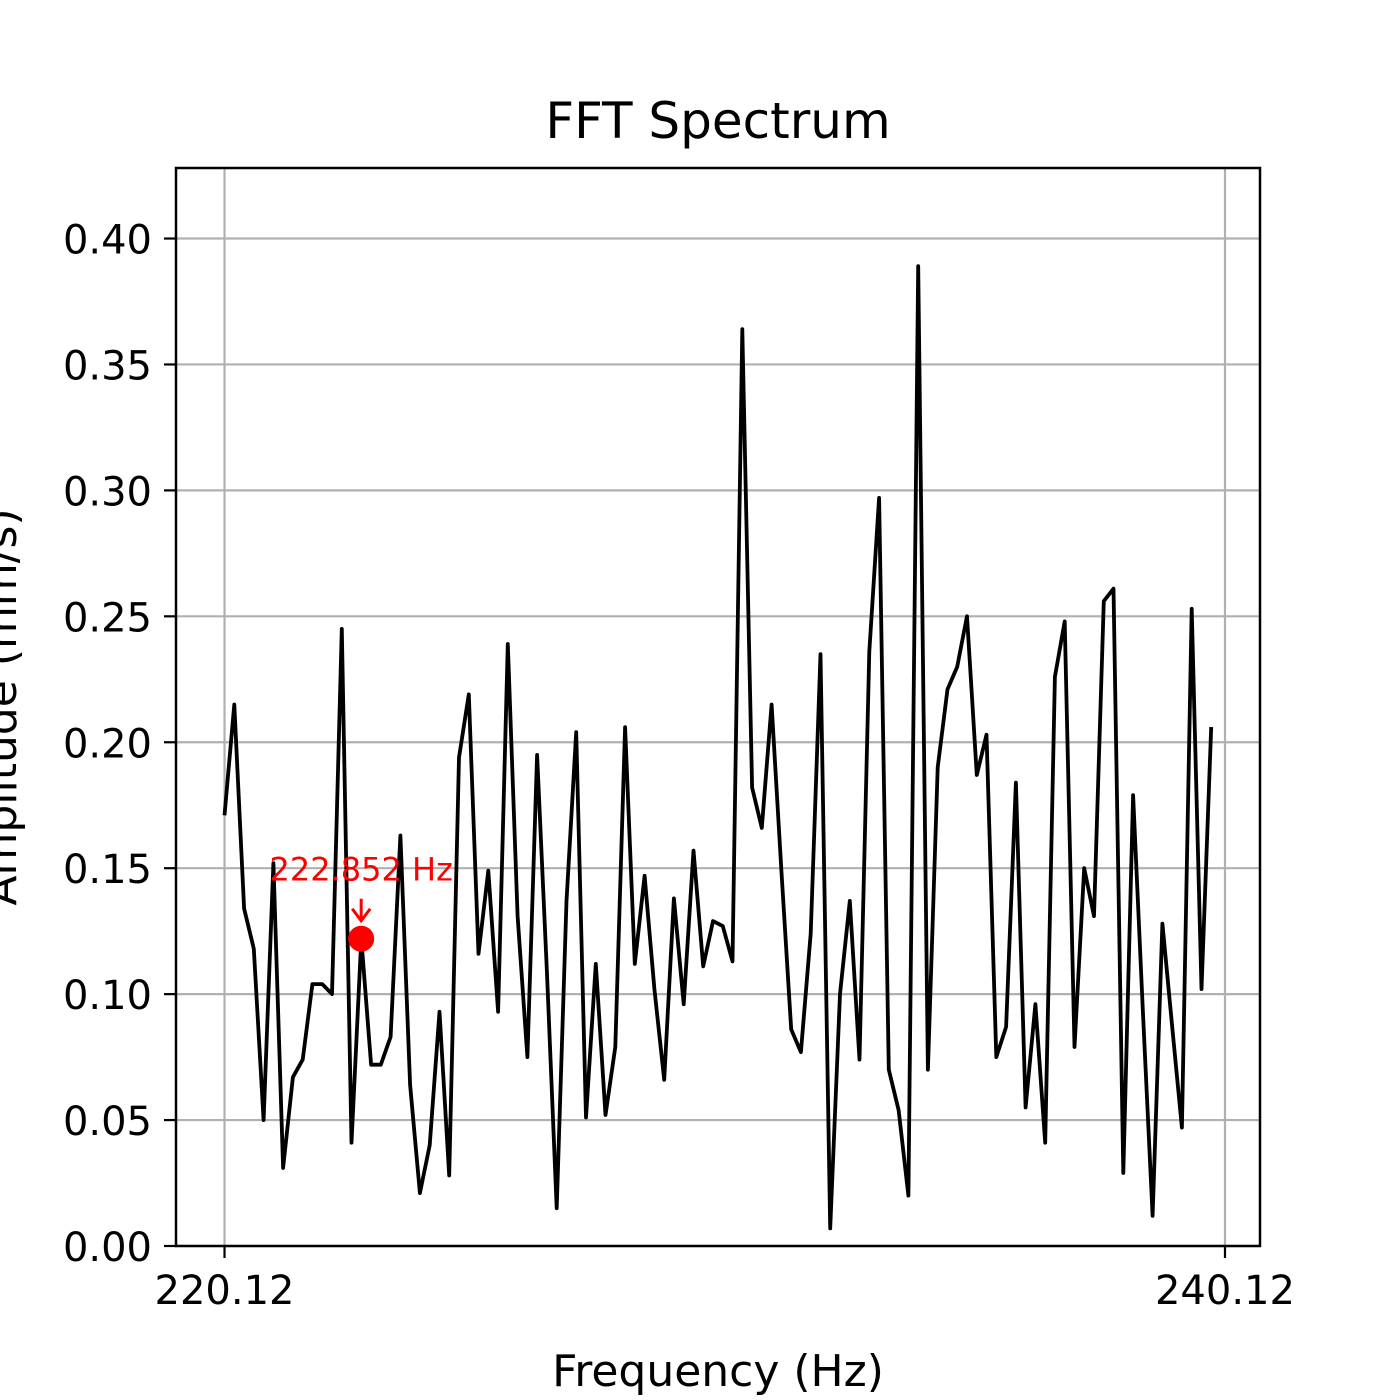  I want to click on annotation-arrowhead, so click(361, 915).